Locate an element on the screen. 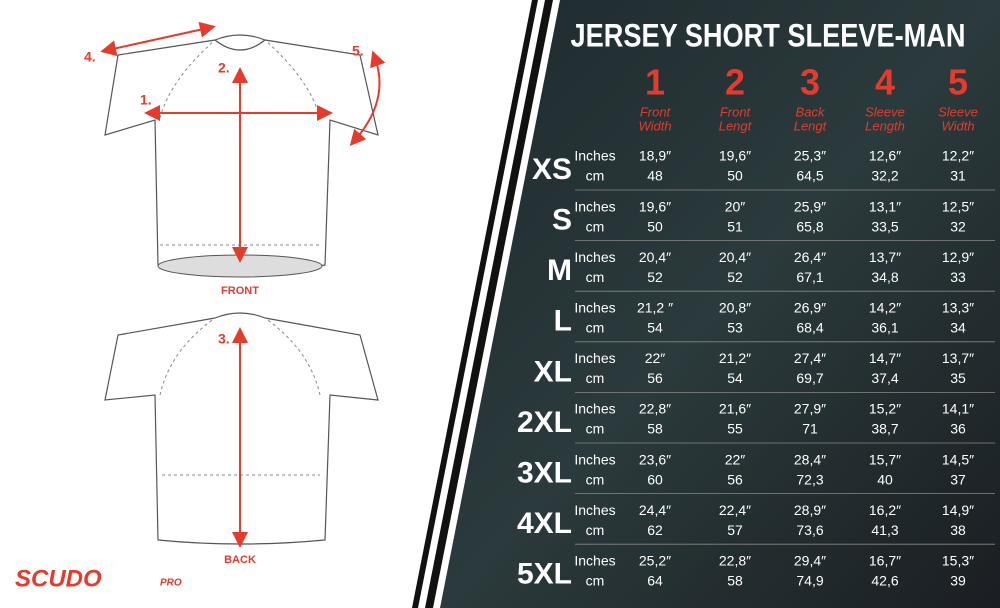  cell-cm: 67,1 is located at coordinates (809, 277).